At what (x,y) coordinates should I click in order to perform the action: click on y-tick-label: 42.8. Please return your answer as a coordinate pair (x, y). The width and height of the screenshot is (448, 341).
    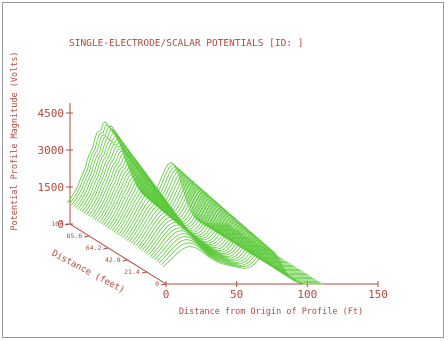
    Looking at the image, I should click on (113, 260).